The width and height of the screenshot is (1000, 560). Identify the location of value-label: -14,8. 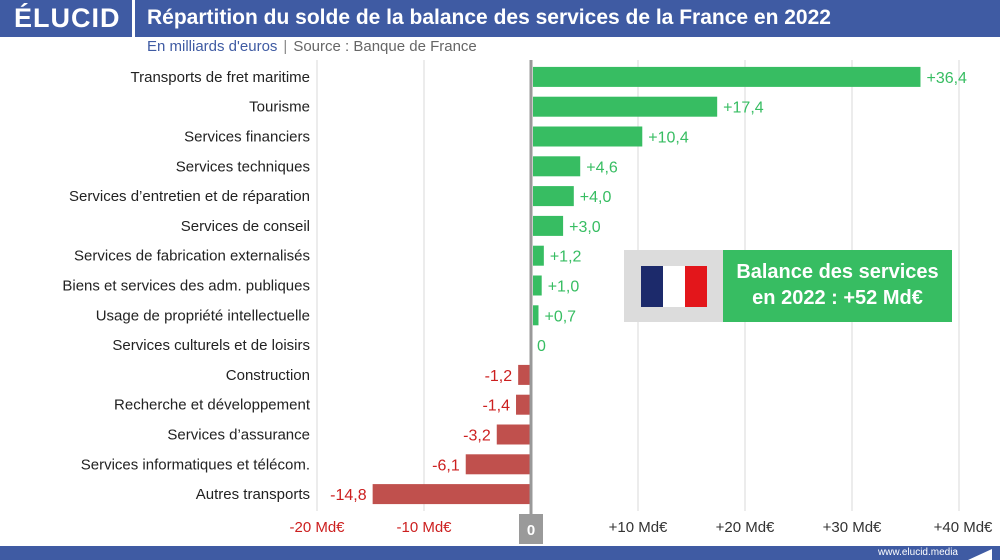
(348, 495).